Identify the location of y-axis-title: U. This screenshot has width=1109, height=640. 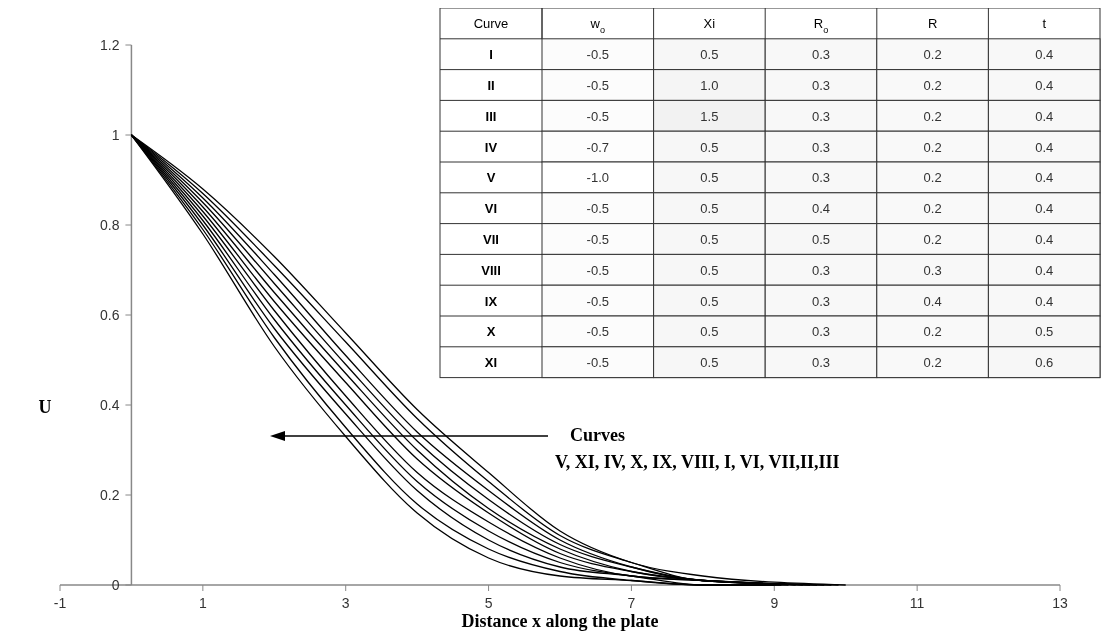
(45, 407).